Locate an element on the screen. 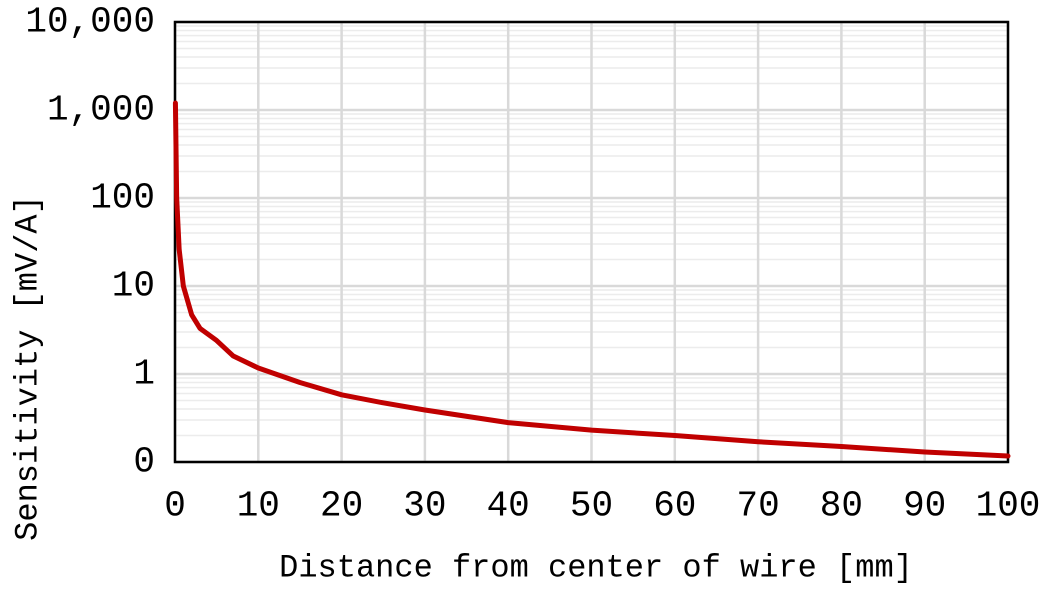 The width and height of the screenshot is (1042, 592). x-tick-label: 60 is located at coordinates (674, 506).